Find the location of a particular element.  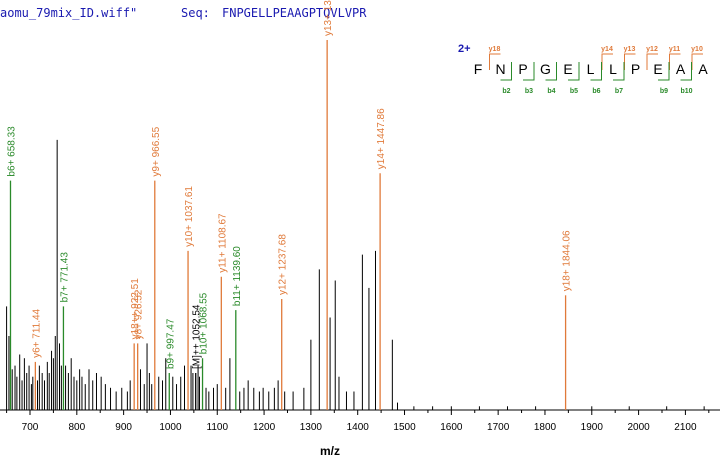

x-tick-label: 1300 is located at coordinates (311, 427).